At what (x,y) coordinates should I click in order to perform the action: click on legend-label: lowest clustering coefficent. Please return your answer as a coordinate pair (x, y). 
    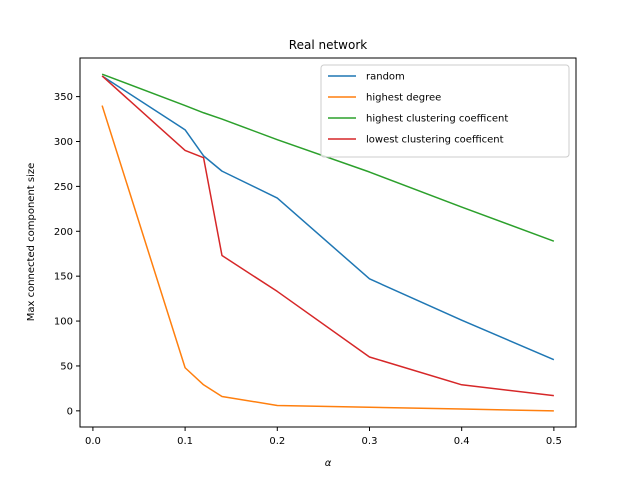
    Looking at the image, I should click on (435, 140).